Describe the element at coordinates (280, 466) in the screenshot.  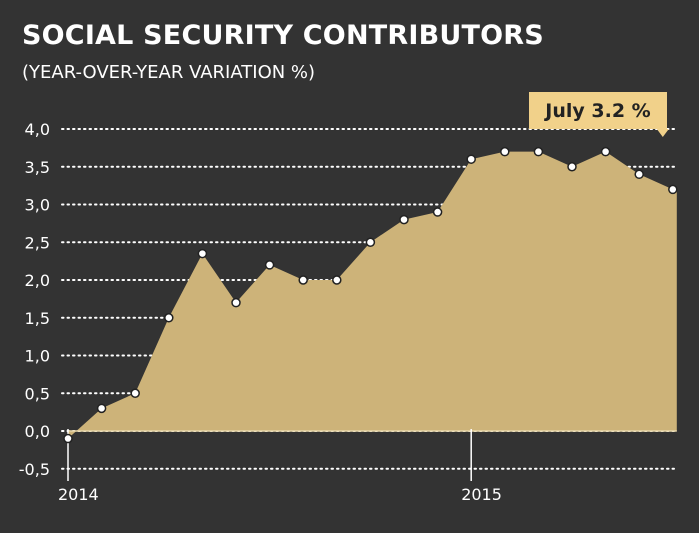
I see `x-axis-ticks: 2014 2015` at that location.